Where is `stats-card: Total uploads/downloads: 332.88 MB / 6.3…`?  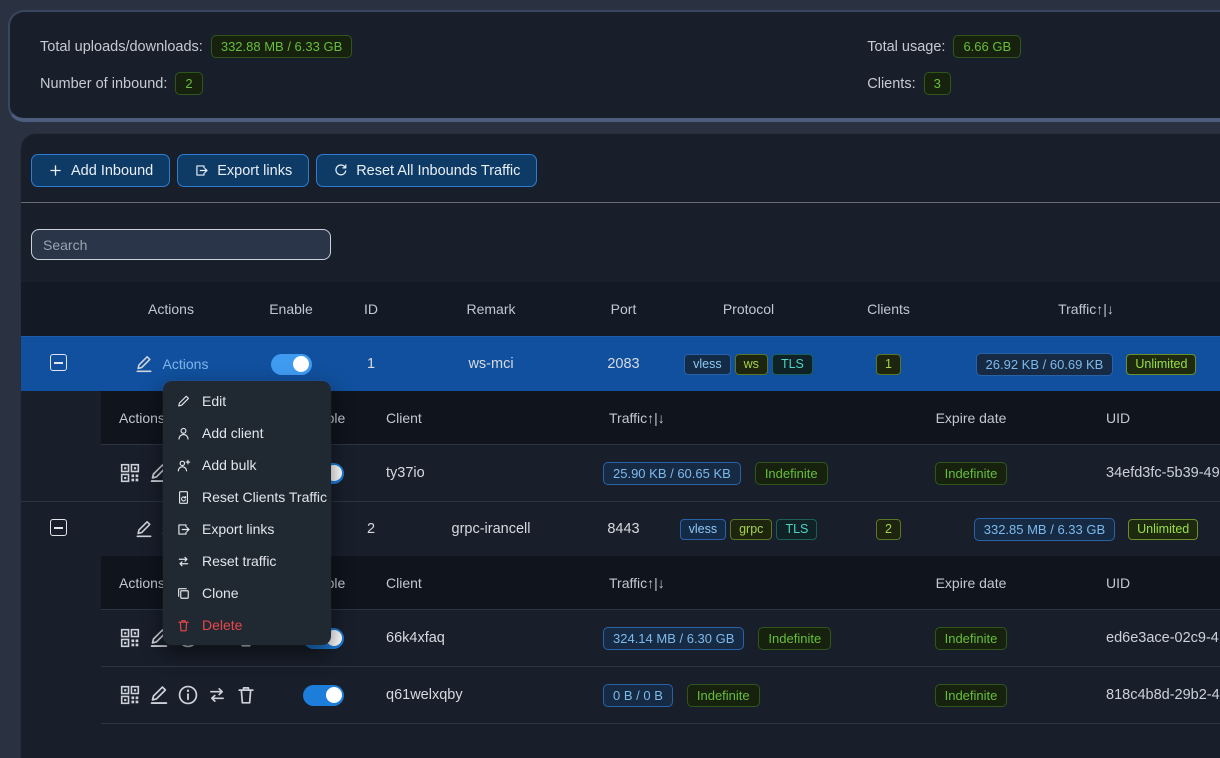
stats-card: Total uploads/downloads: 332.88 MB / 6.3… is located at coordinates (614, 66).